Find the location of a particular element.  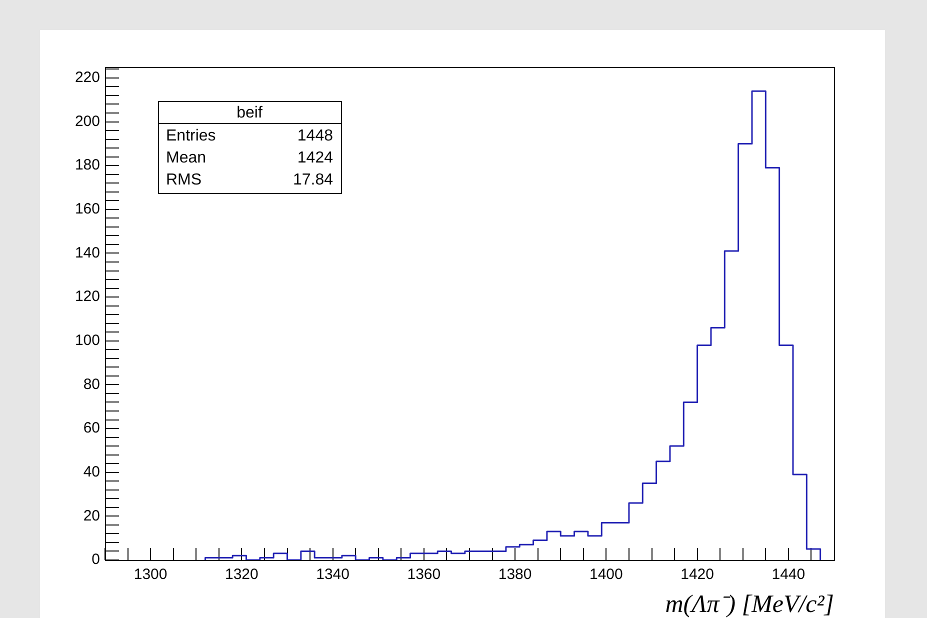

annotation: Mean is located at coordinates (186, 157).